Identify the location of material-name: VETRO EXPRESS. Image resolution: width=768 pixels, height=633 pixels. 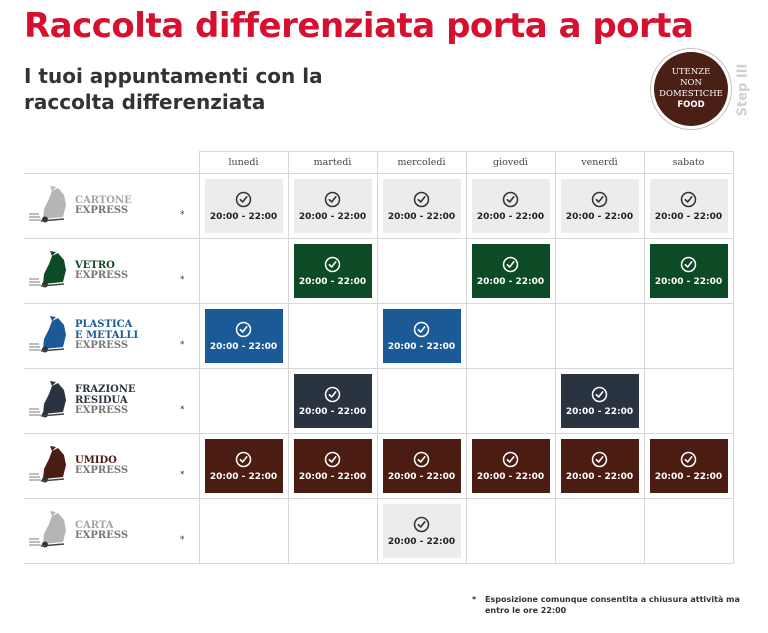
(101, 271).